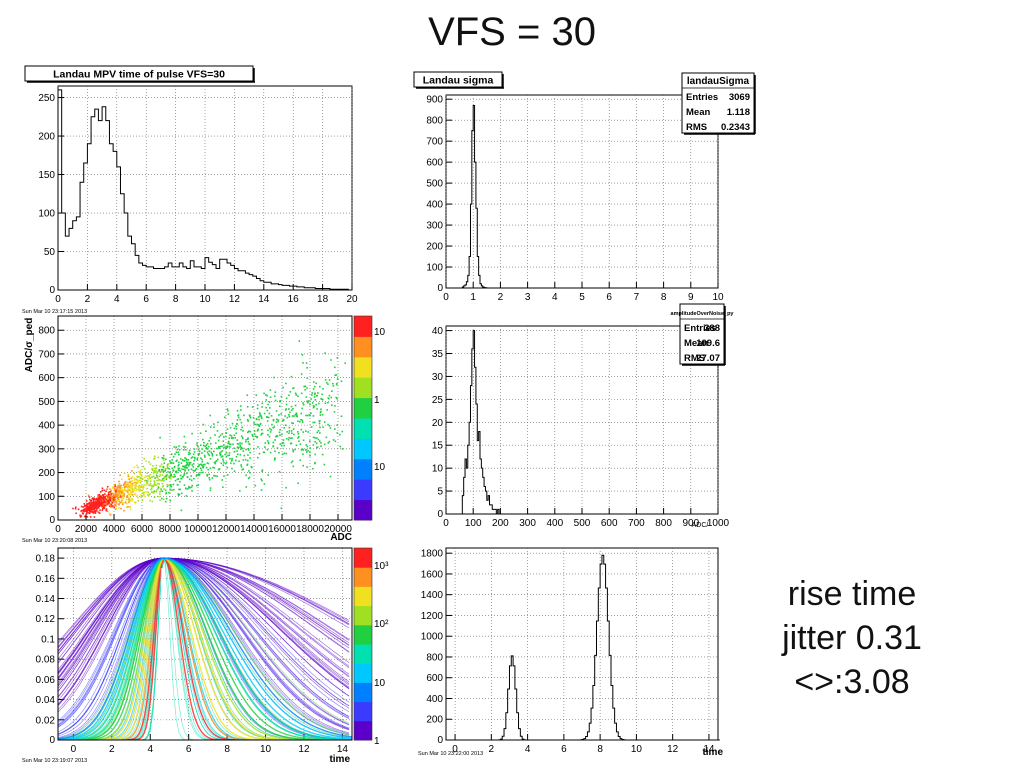  Describe the element at coordinates (564, 749) in the screenshot. I see `x-tick-label: 6` at that location.